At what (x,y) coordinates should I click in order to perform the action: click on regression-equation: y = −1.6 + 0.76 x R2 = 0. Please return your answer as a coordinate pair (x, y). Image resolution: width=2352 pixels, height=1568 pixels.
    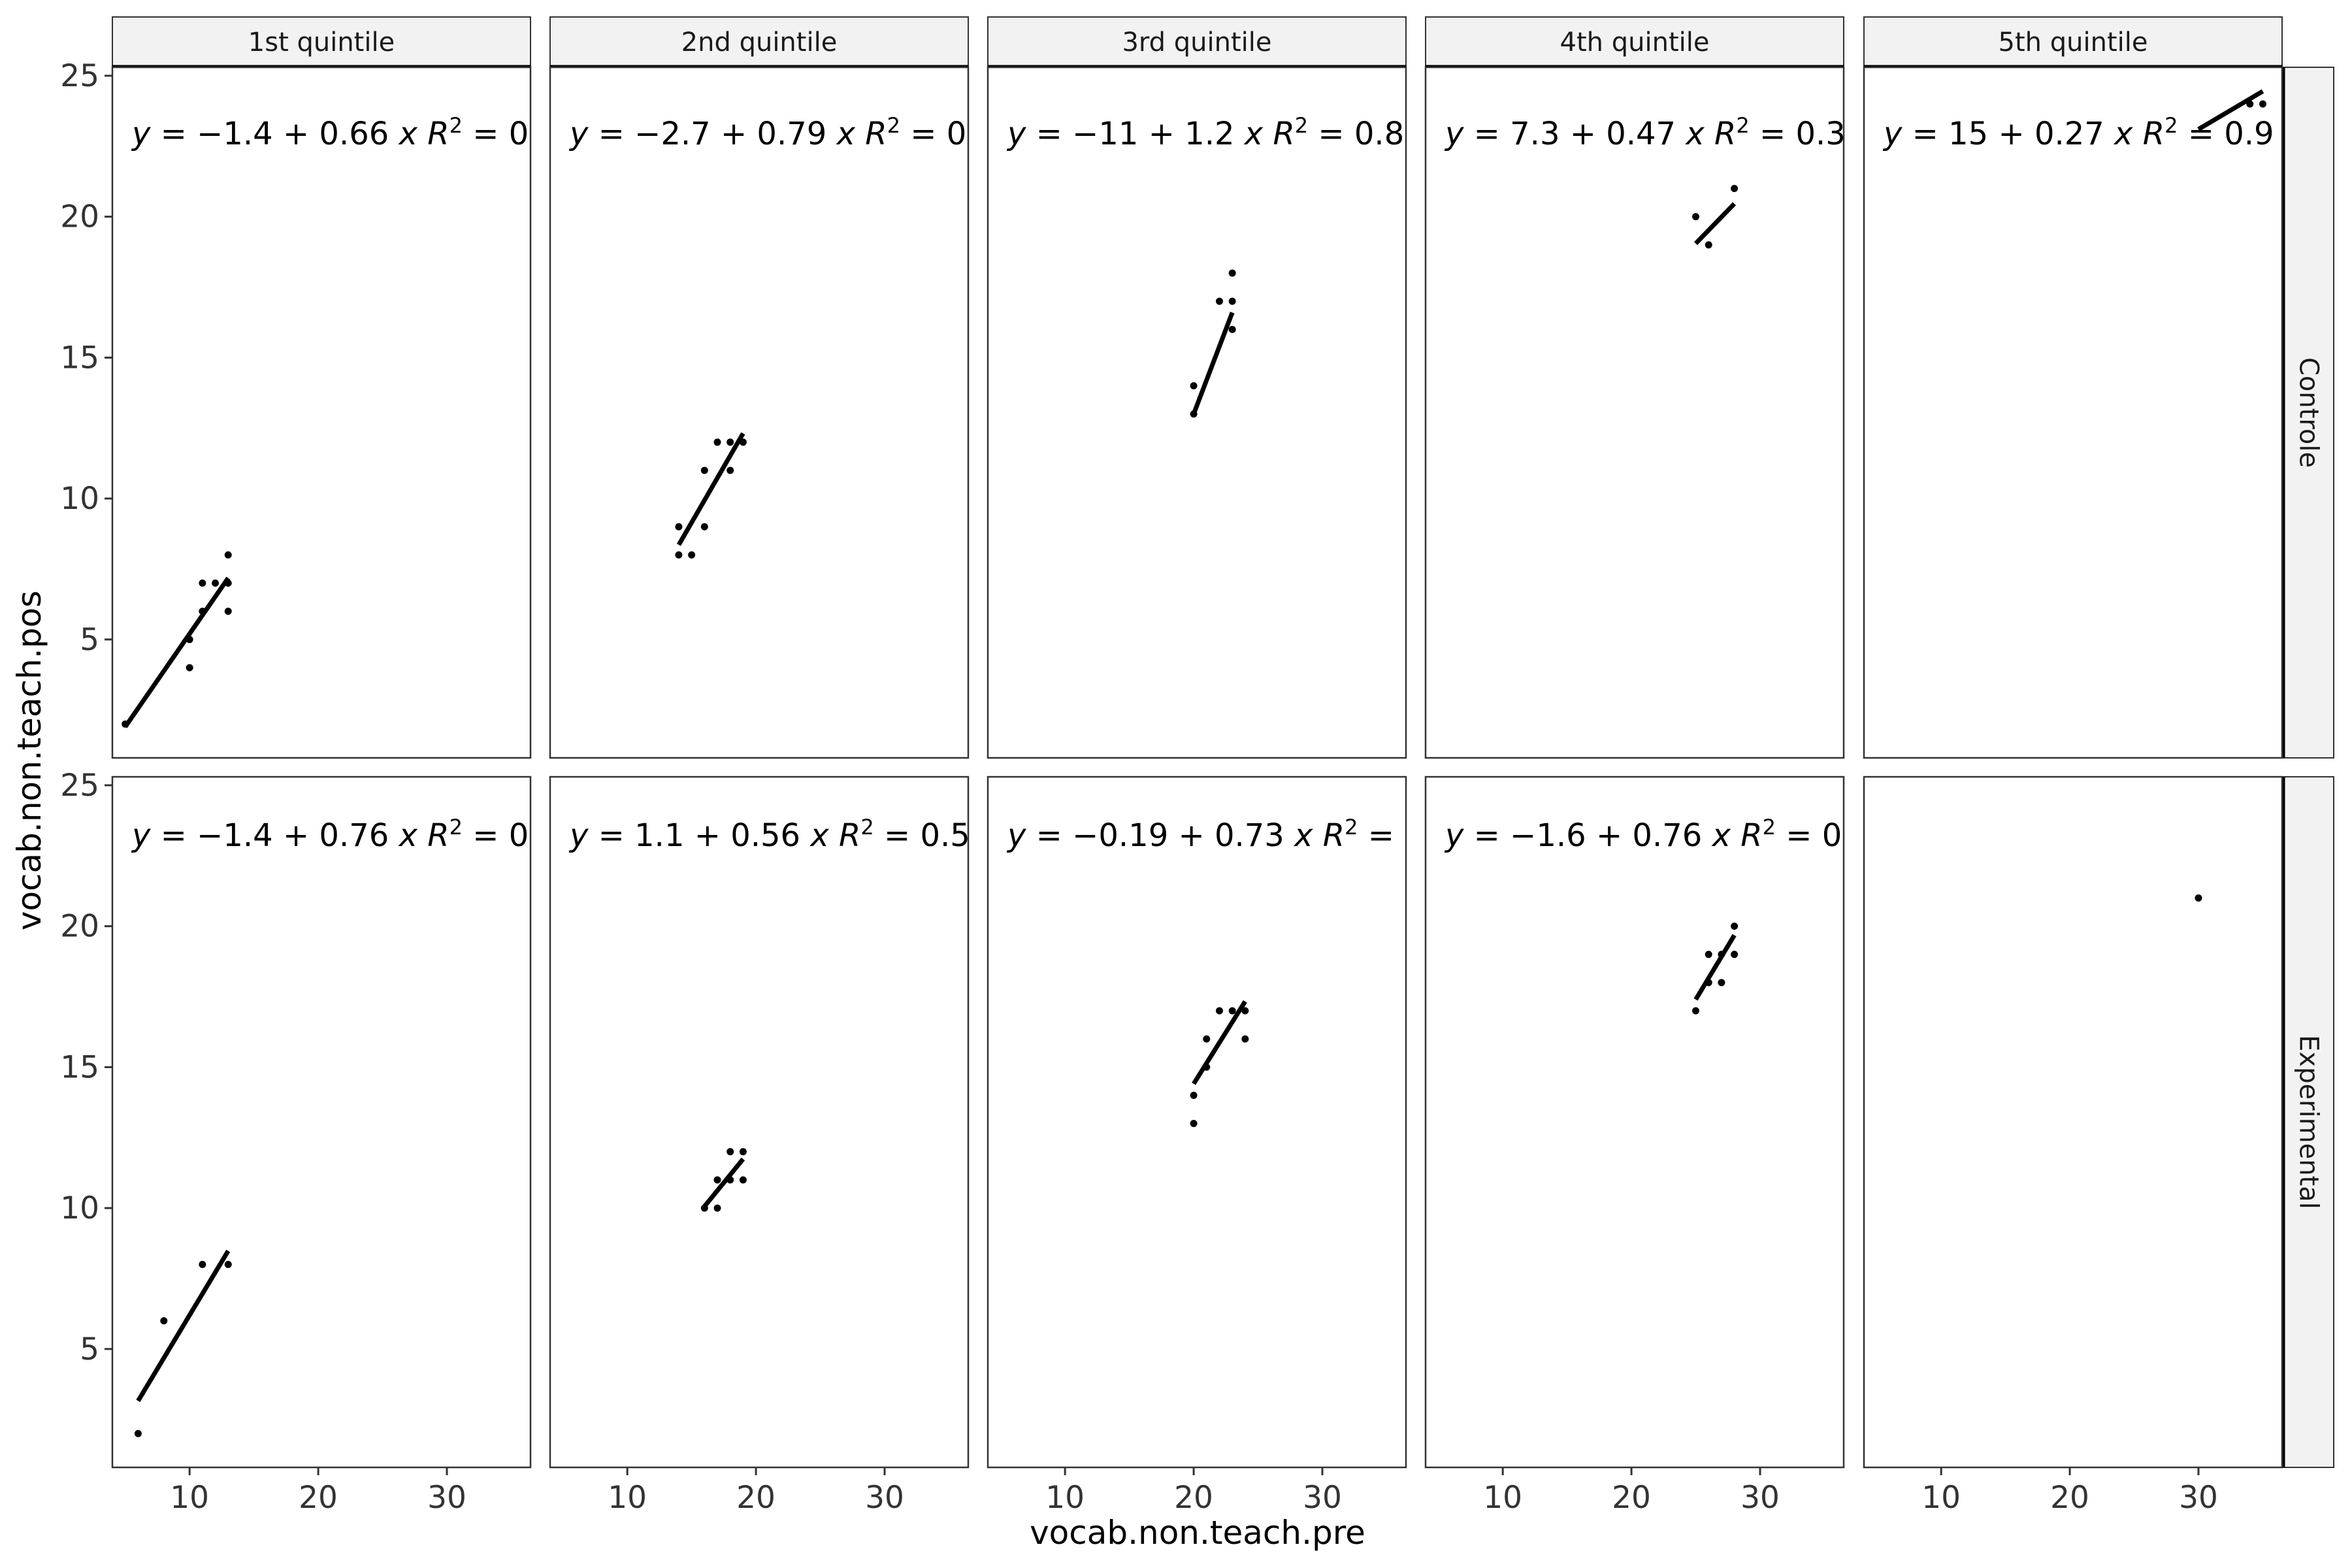
    Looking at the image, I should click on (1643, 834).